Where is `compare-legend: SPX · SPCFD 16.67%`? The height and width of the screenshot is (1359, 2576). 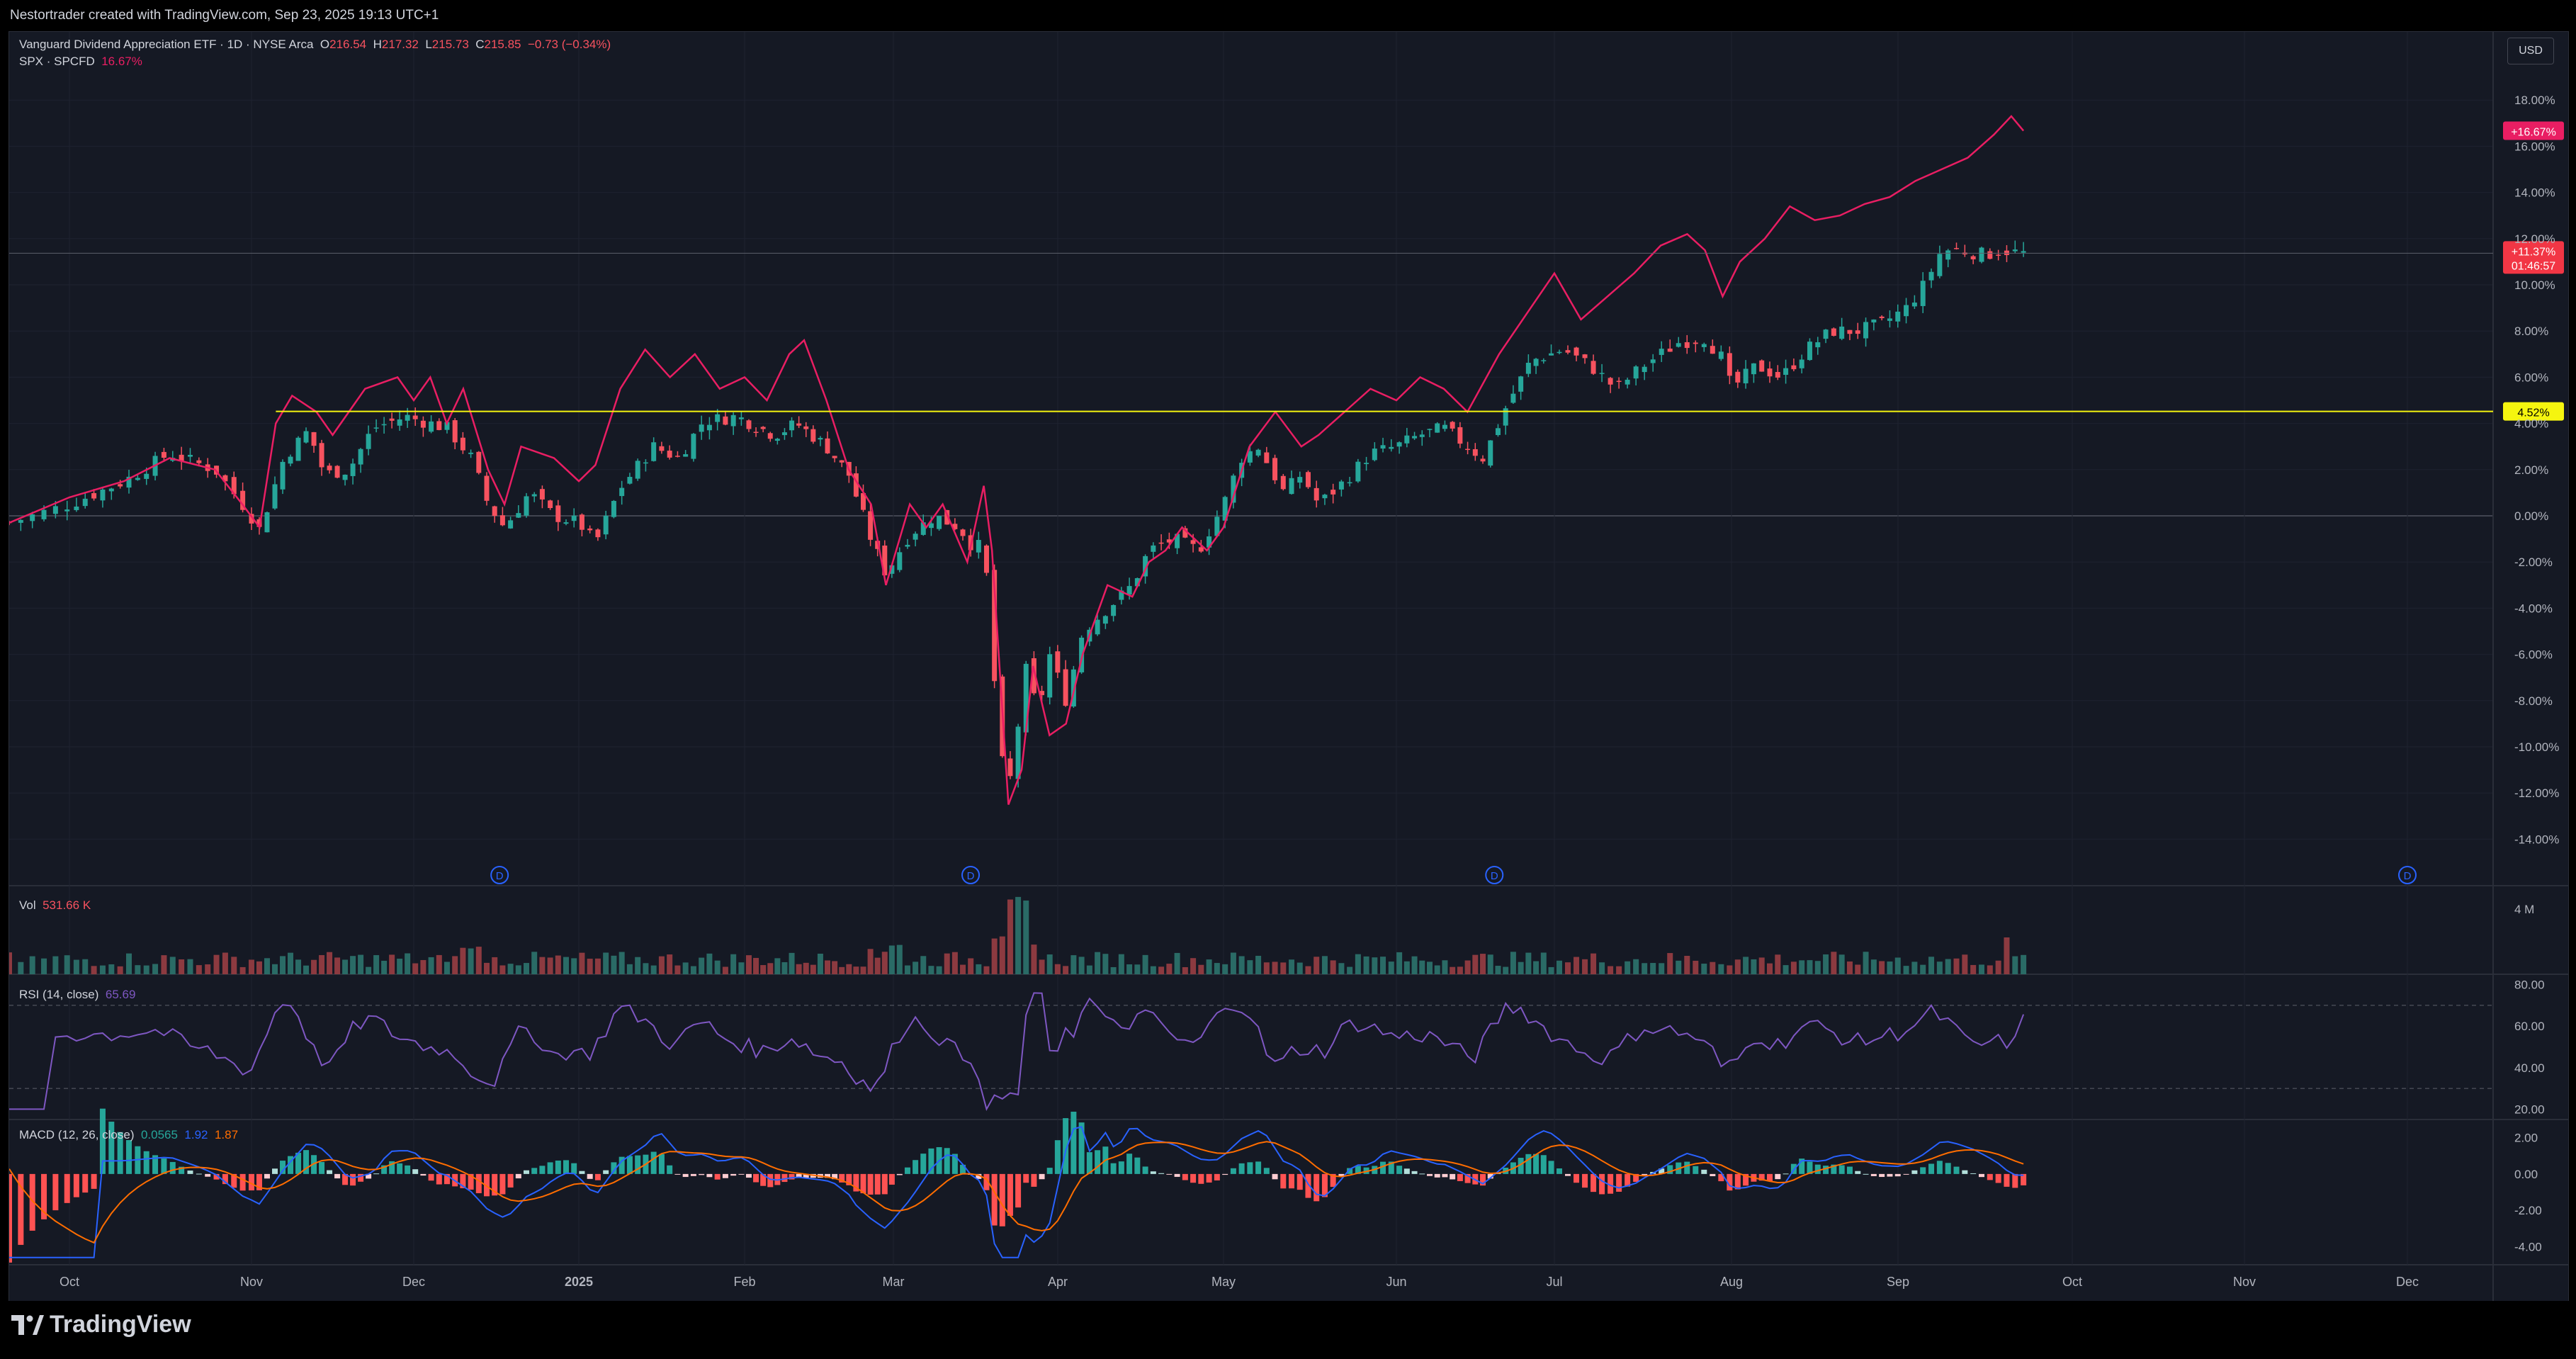 compare-legend: SPX · SPCFD 16.67% is located at coordinates (80, 62).